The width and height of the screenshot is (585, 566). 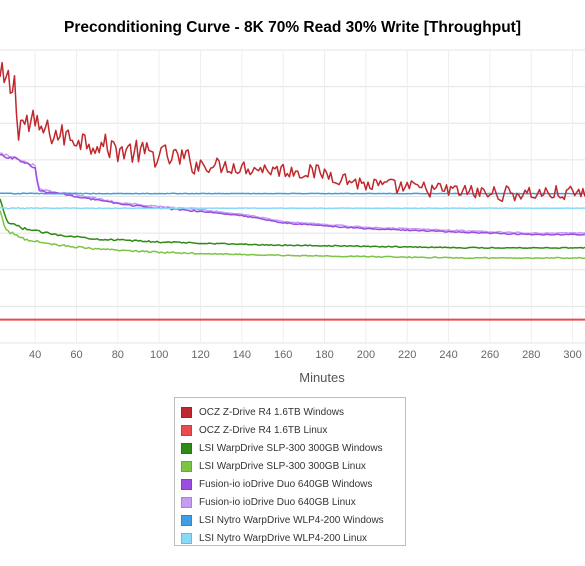 I want to click on legend-label: Fusion-io ioDrive Duo 640GB Windows, so click(x=286, y=484).